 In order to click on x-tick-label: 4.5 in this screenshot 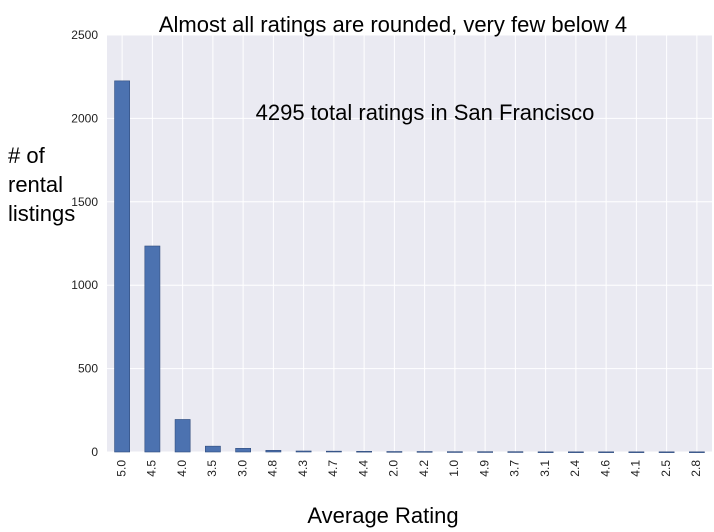, I will do `click(152, 468)`.